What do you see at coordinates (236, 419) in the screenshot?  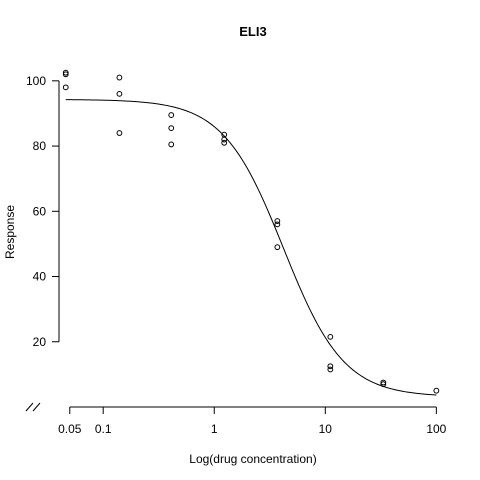 I see `x-axis: 0.05 0.1 1 10 100` at bounding box center [236, 419].